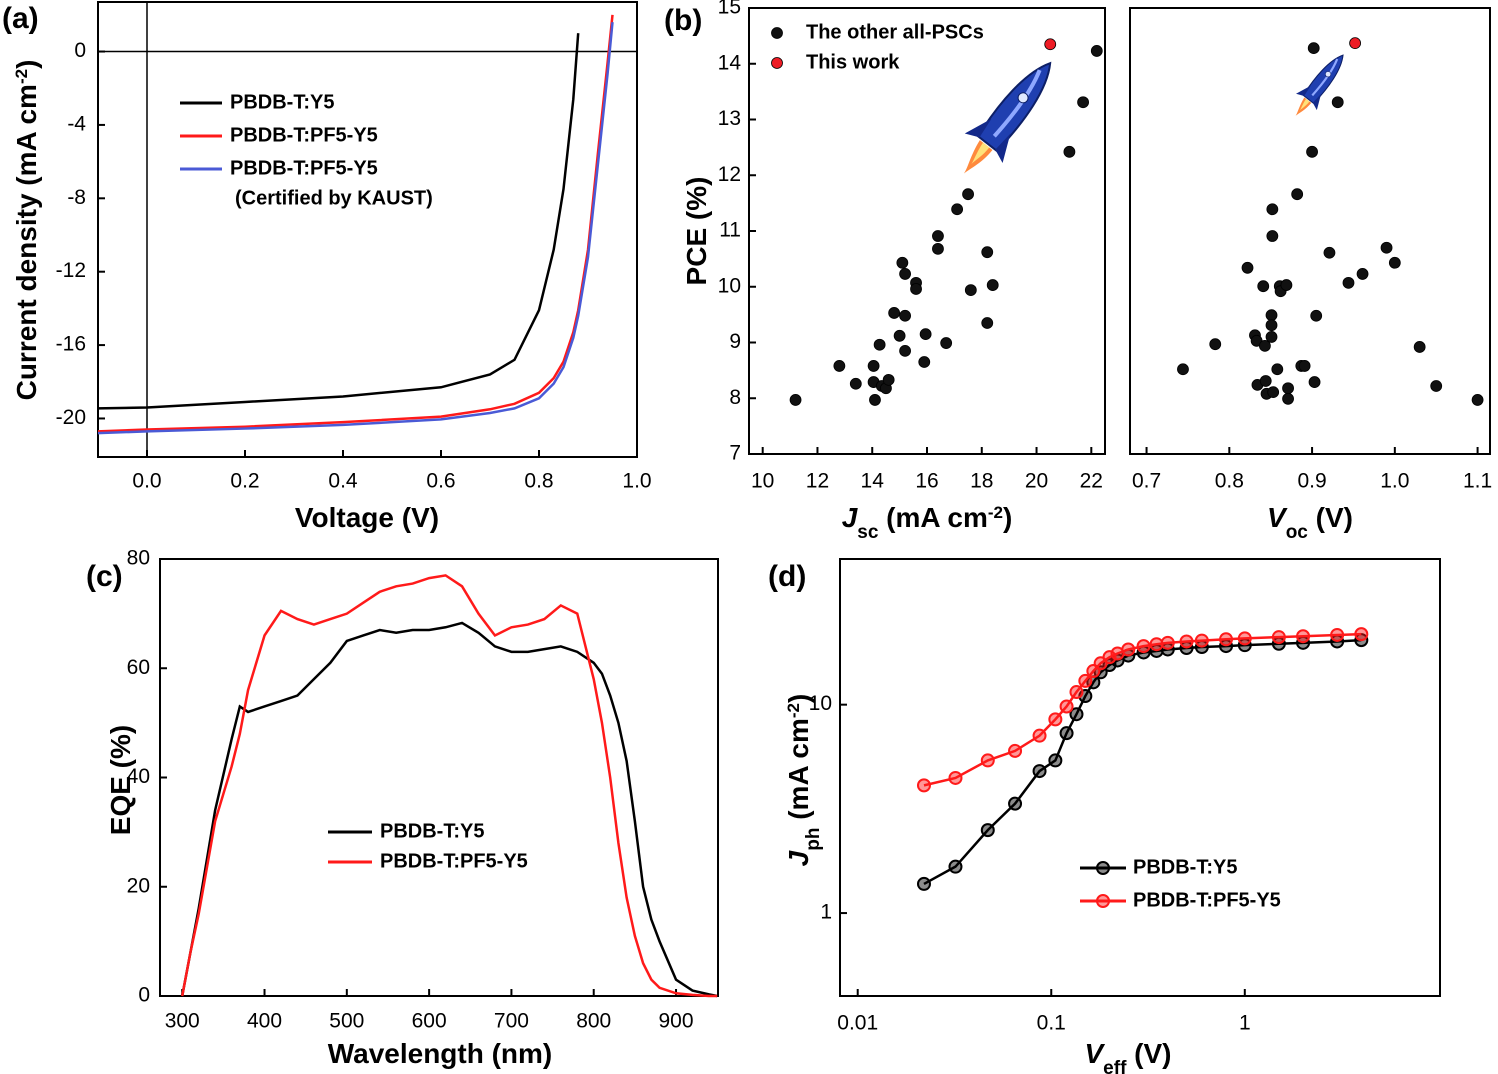 Image resolution: width=1498 pixels, height=1074 pixels. I want to click on x-tick-label: 22, so click(1091, 481).